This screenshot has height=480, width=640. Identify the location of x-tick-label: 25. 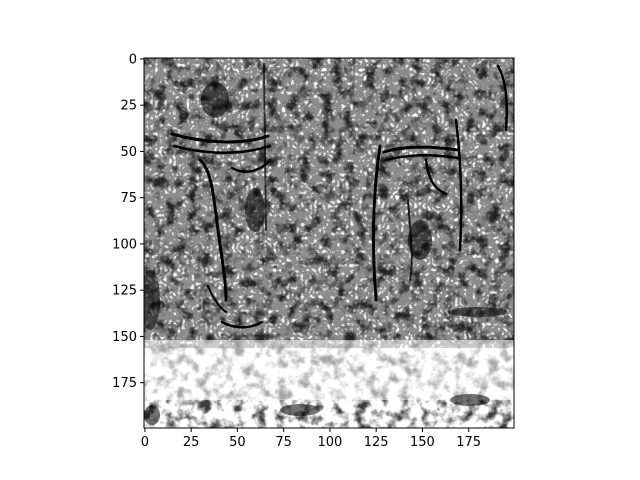
(191, 442).